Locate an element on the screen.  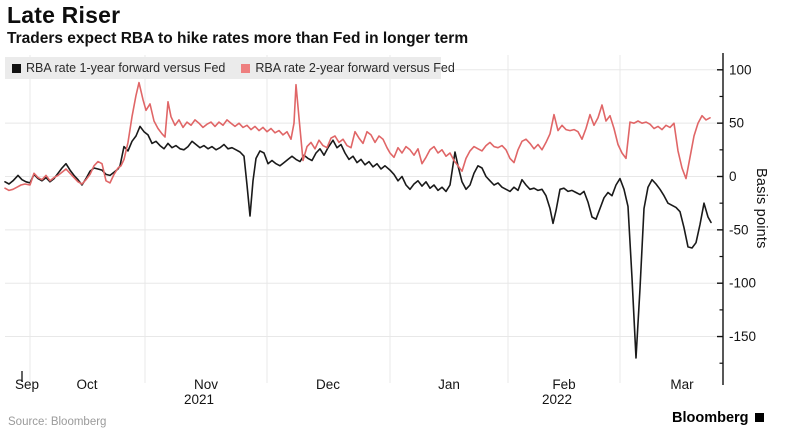
legend-item-2yr: RBA rate 2-year forward versus Fed is located at coordinates (348, 68).